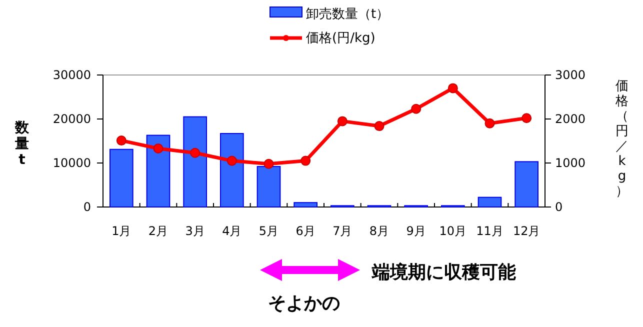 Image resolution: width=643 pixels, height=327 pixels. I want to click on y2-tick-label: 0, so click(559, 207).